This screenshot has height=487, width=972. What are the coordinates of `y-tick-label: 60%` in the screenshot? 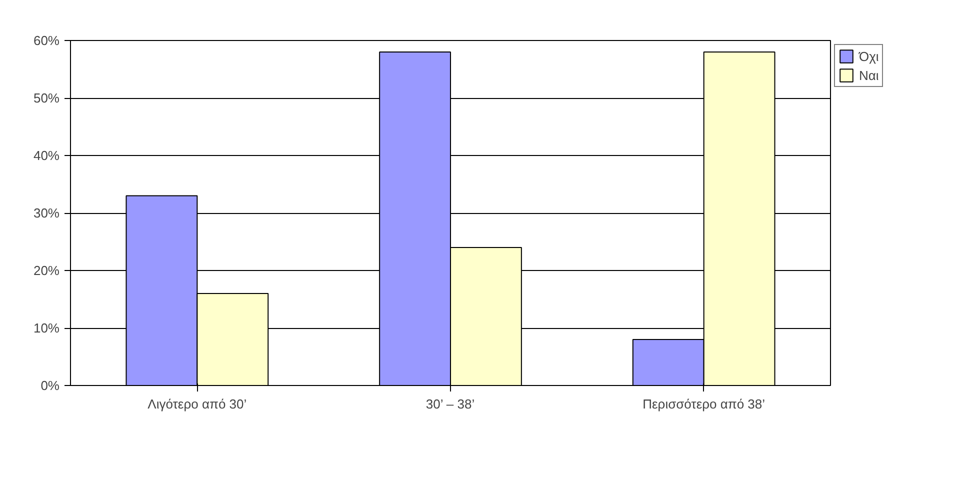 It's located at (46, 40).